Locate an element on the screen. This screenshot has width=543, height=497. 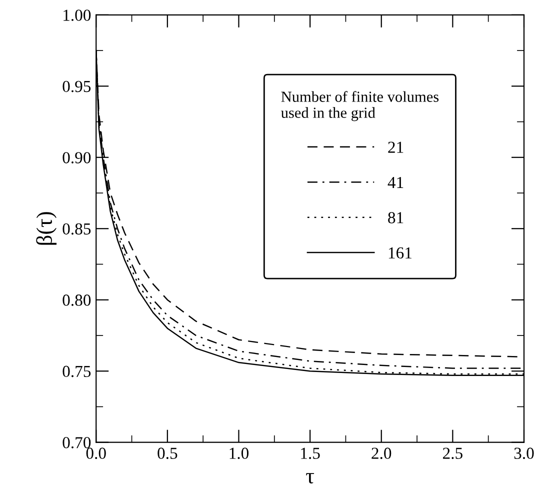
y-tick-label: 0.70 is located at coordinates (76, 442).